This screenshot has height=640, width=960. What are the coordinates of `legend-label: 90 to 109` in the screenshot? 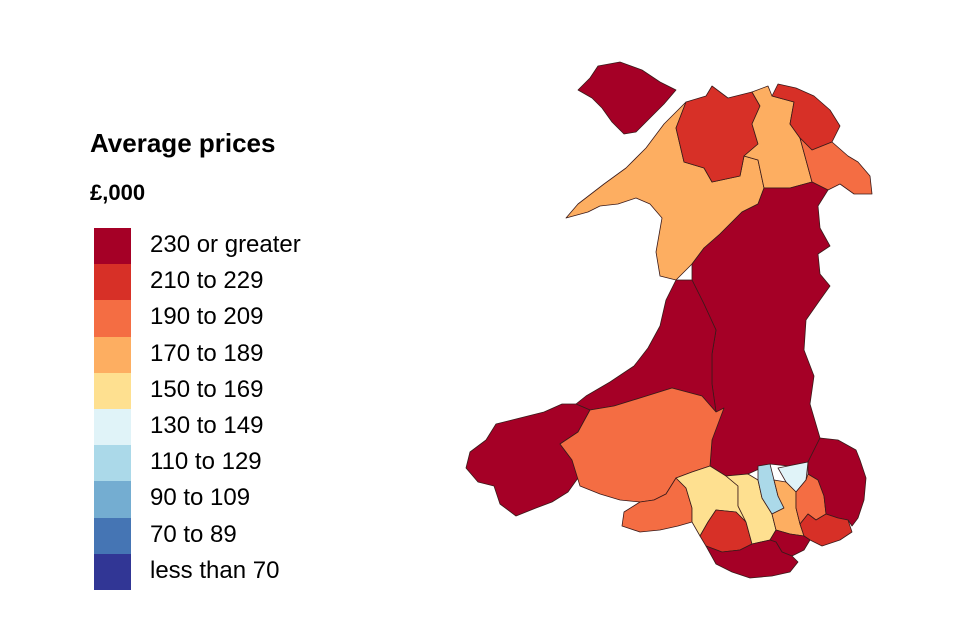 It's located at (200, 498).